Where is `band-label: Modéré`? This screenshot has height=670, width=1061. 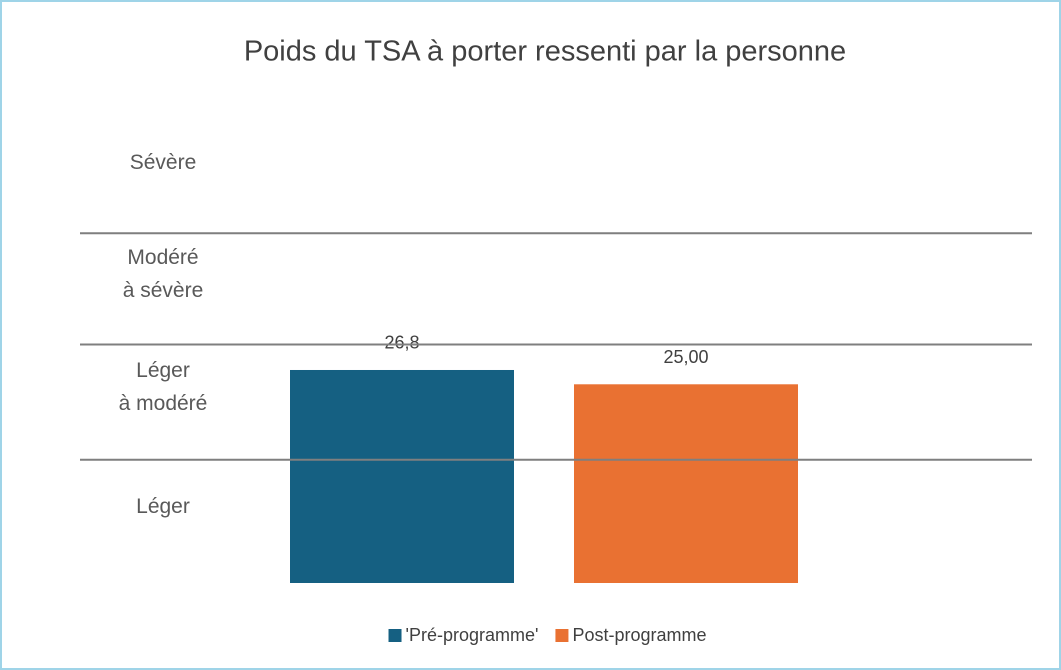
band-label: Modéré is located at coordinates (162, 257).